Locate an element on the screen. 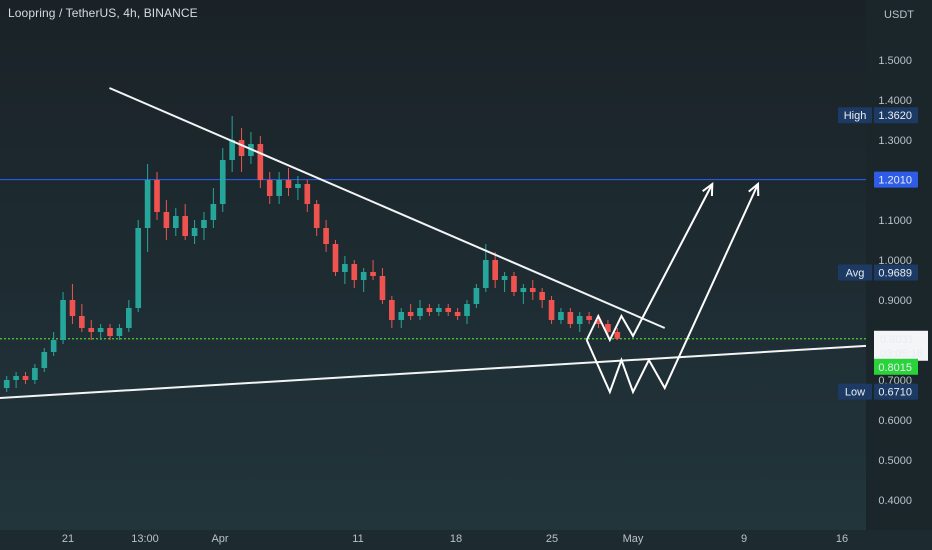 The image size is (932, 550). level-tag-bg is located at coordinates (896, 179).